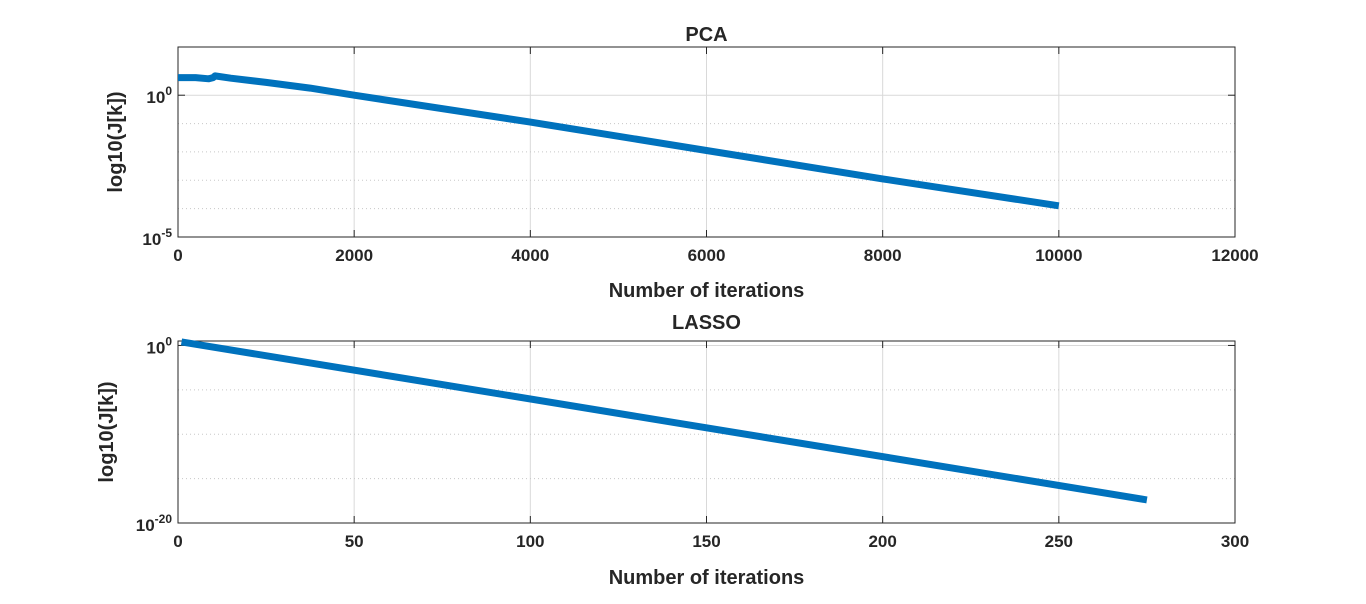 Image resolution: width=1366 pixels, height=604 pixels. What do you see at coordinates (159, 95) in the screenshot?
I see `pca-ytick-label: 10⁰` at bounding box center [159, 95].